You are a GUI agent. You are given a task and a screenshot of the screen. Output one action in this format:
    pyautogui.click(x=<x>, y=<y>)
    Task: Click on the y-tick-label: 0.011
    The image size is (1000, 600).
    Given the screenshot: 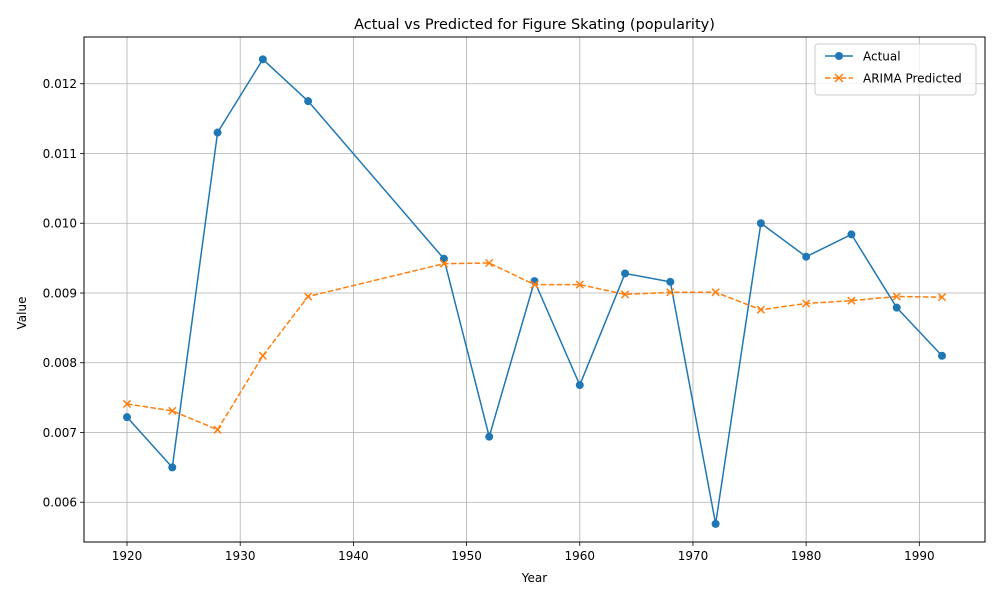 What is the action you would take?
    pyautogui.click(x=60, y=154)
    